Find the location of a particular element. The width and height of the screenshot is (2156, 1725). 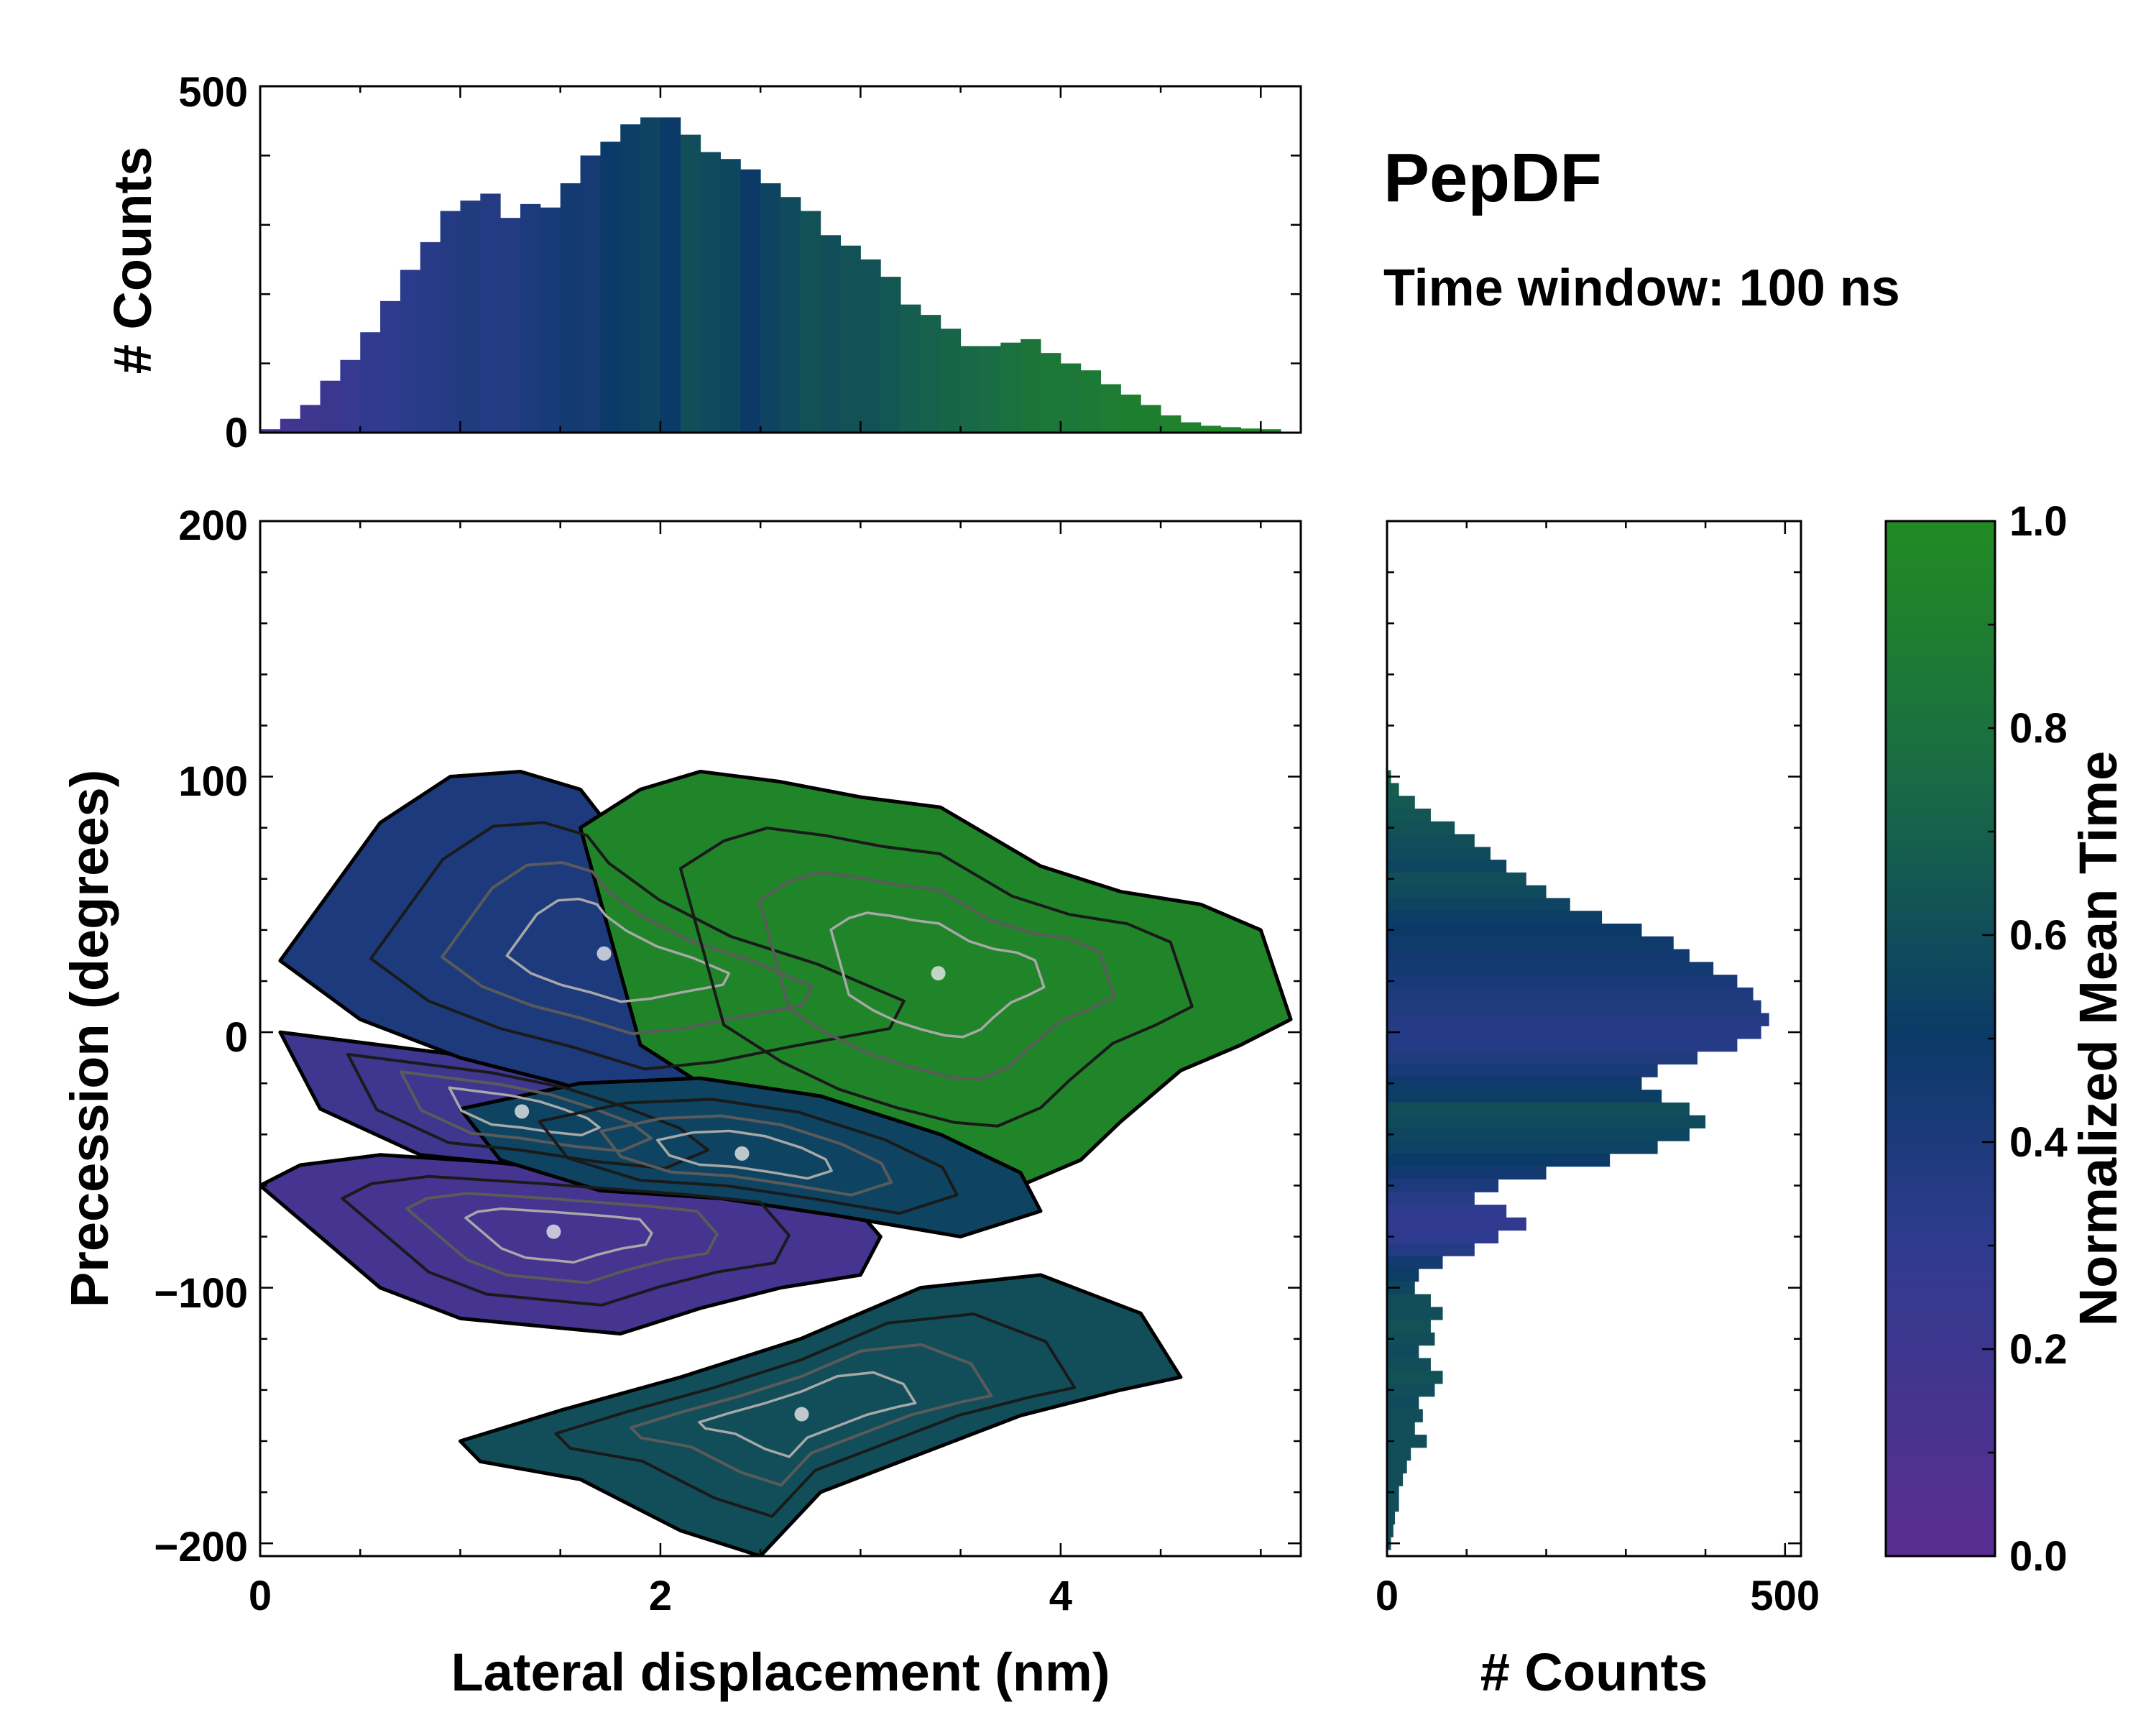

figure-subtitle: Time window: 100 ns is located at coordinates (1641, 288).